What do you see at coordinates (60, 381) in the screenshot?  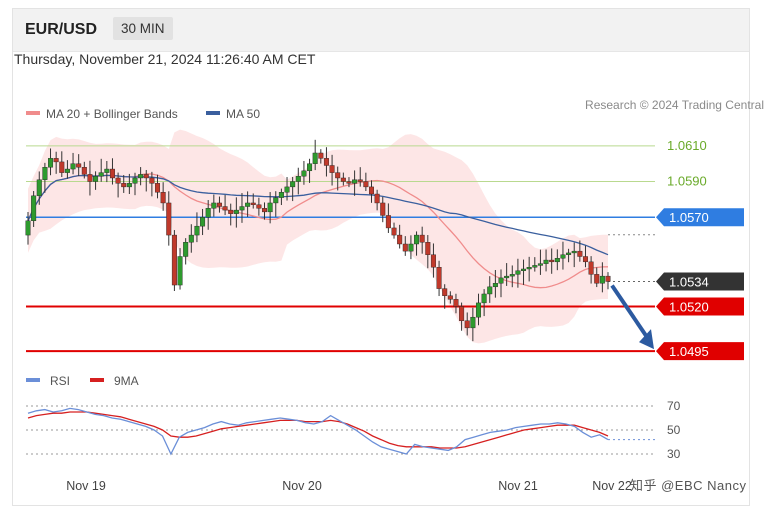 I see `legend-label-rsi: RSI` at bounding box center [60, 381].